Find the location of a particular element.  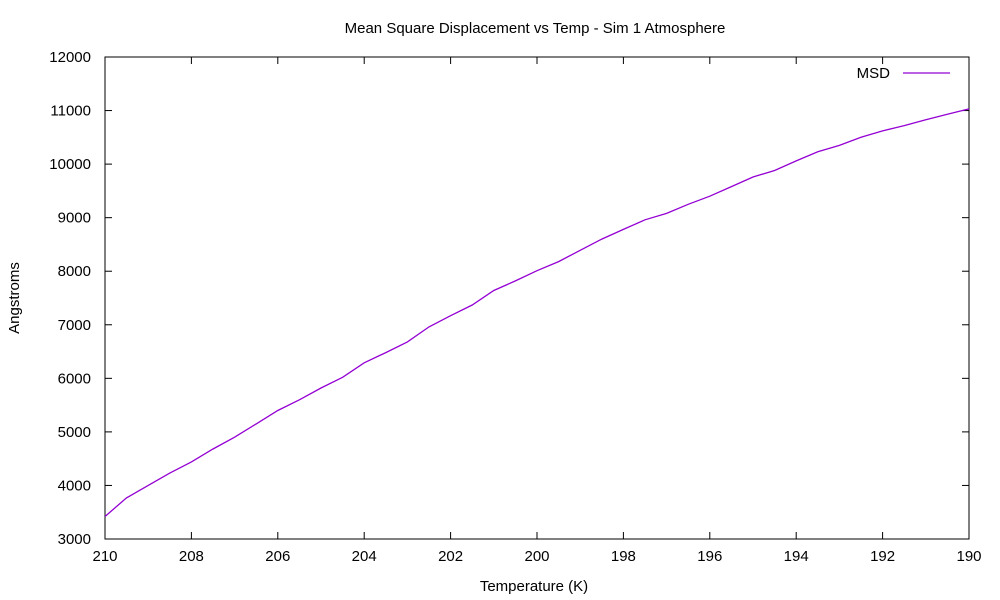

x-tick-label: 194 is located at coordinates (796, 556).